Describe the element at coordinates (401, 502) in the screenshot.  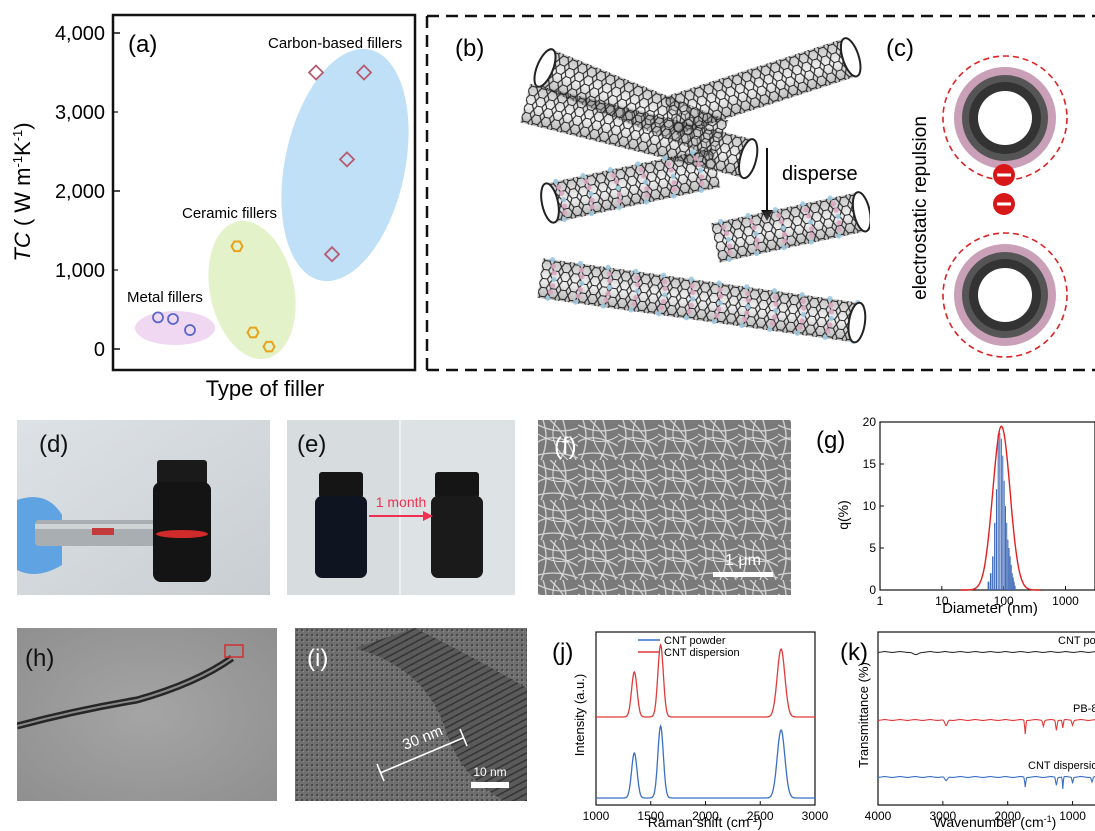
I see `one-month-label: 1 month` at that location.